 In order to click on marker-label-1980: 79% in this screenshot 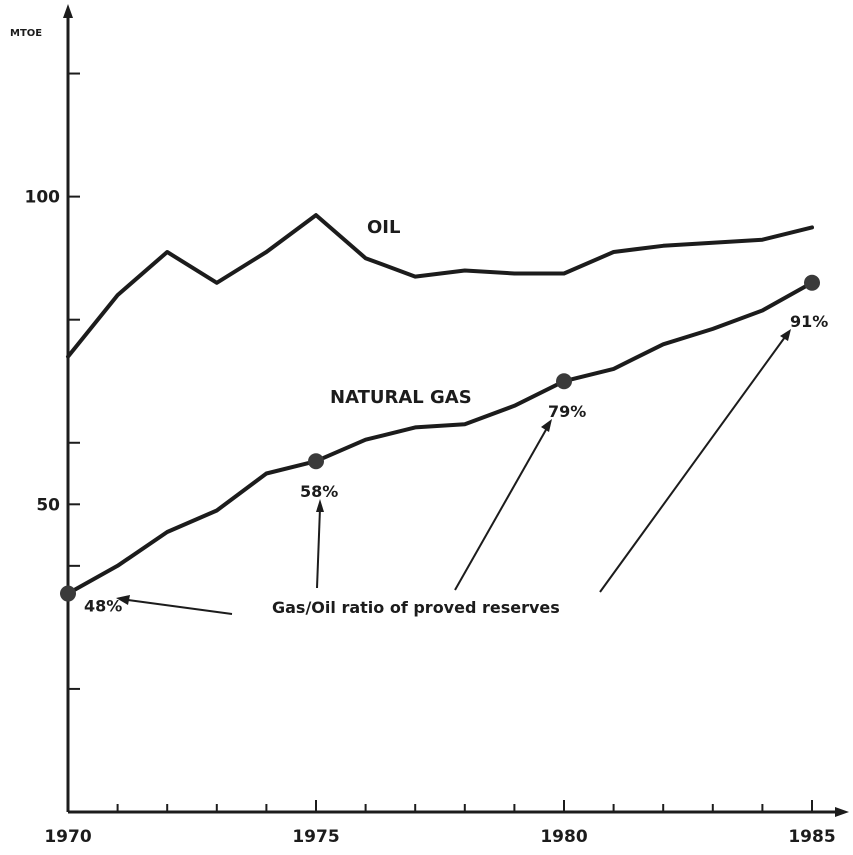, I will do `click(567, 411)`.